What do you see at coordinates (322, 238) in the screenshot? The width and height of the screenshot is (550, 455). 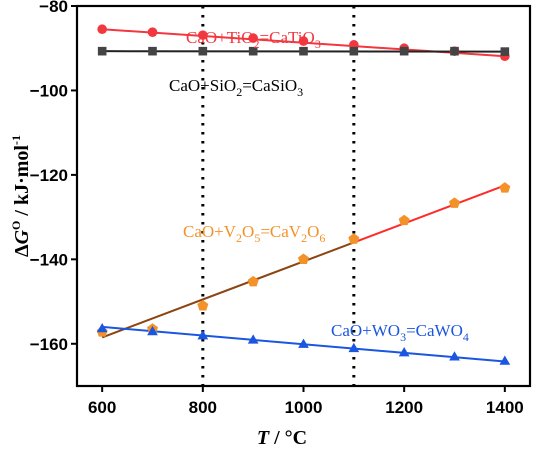 I see `series-label-part: 6` at bounding box center [322, 238].